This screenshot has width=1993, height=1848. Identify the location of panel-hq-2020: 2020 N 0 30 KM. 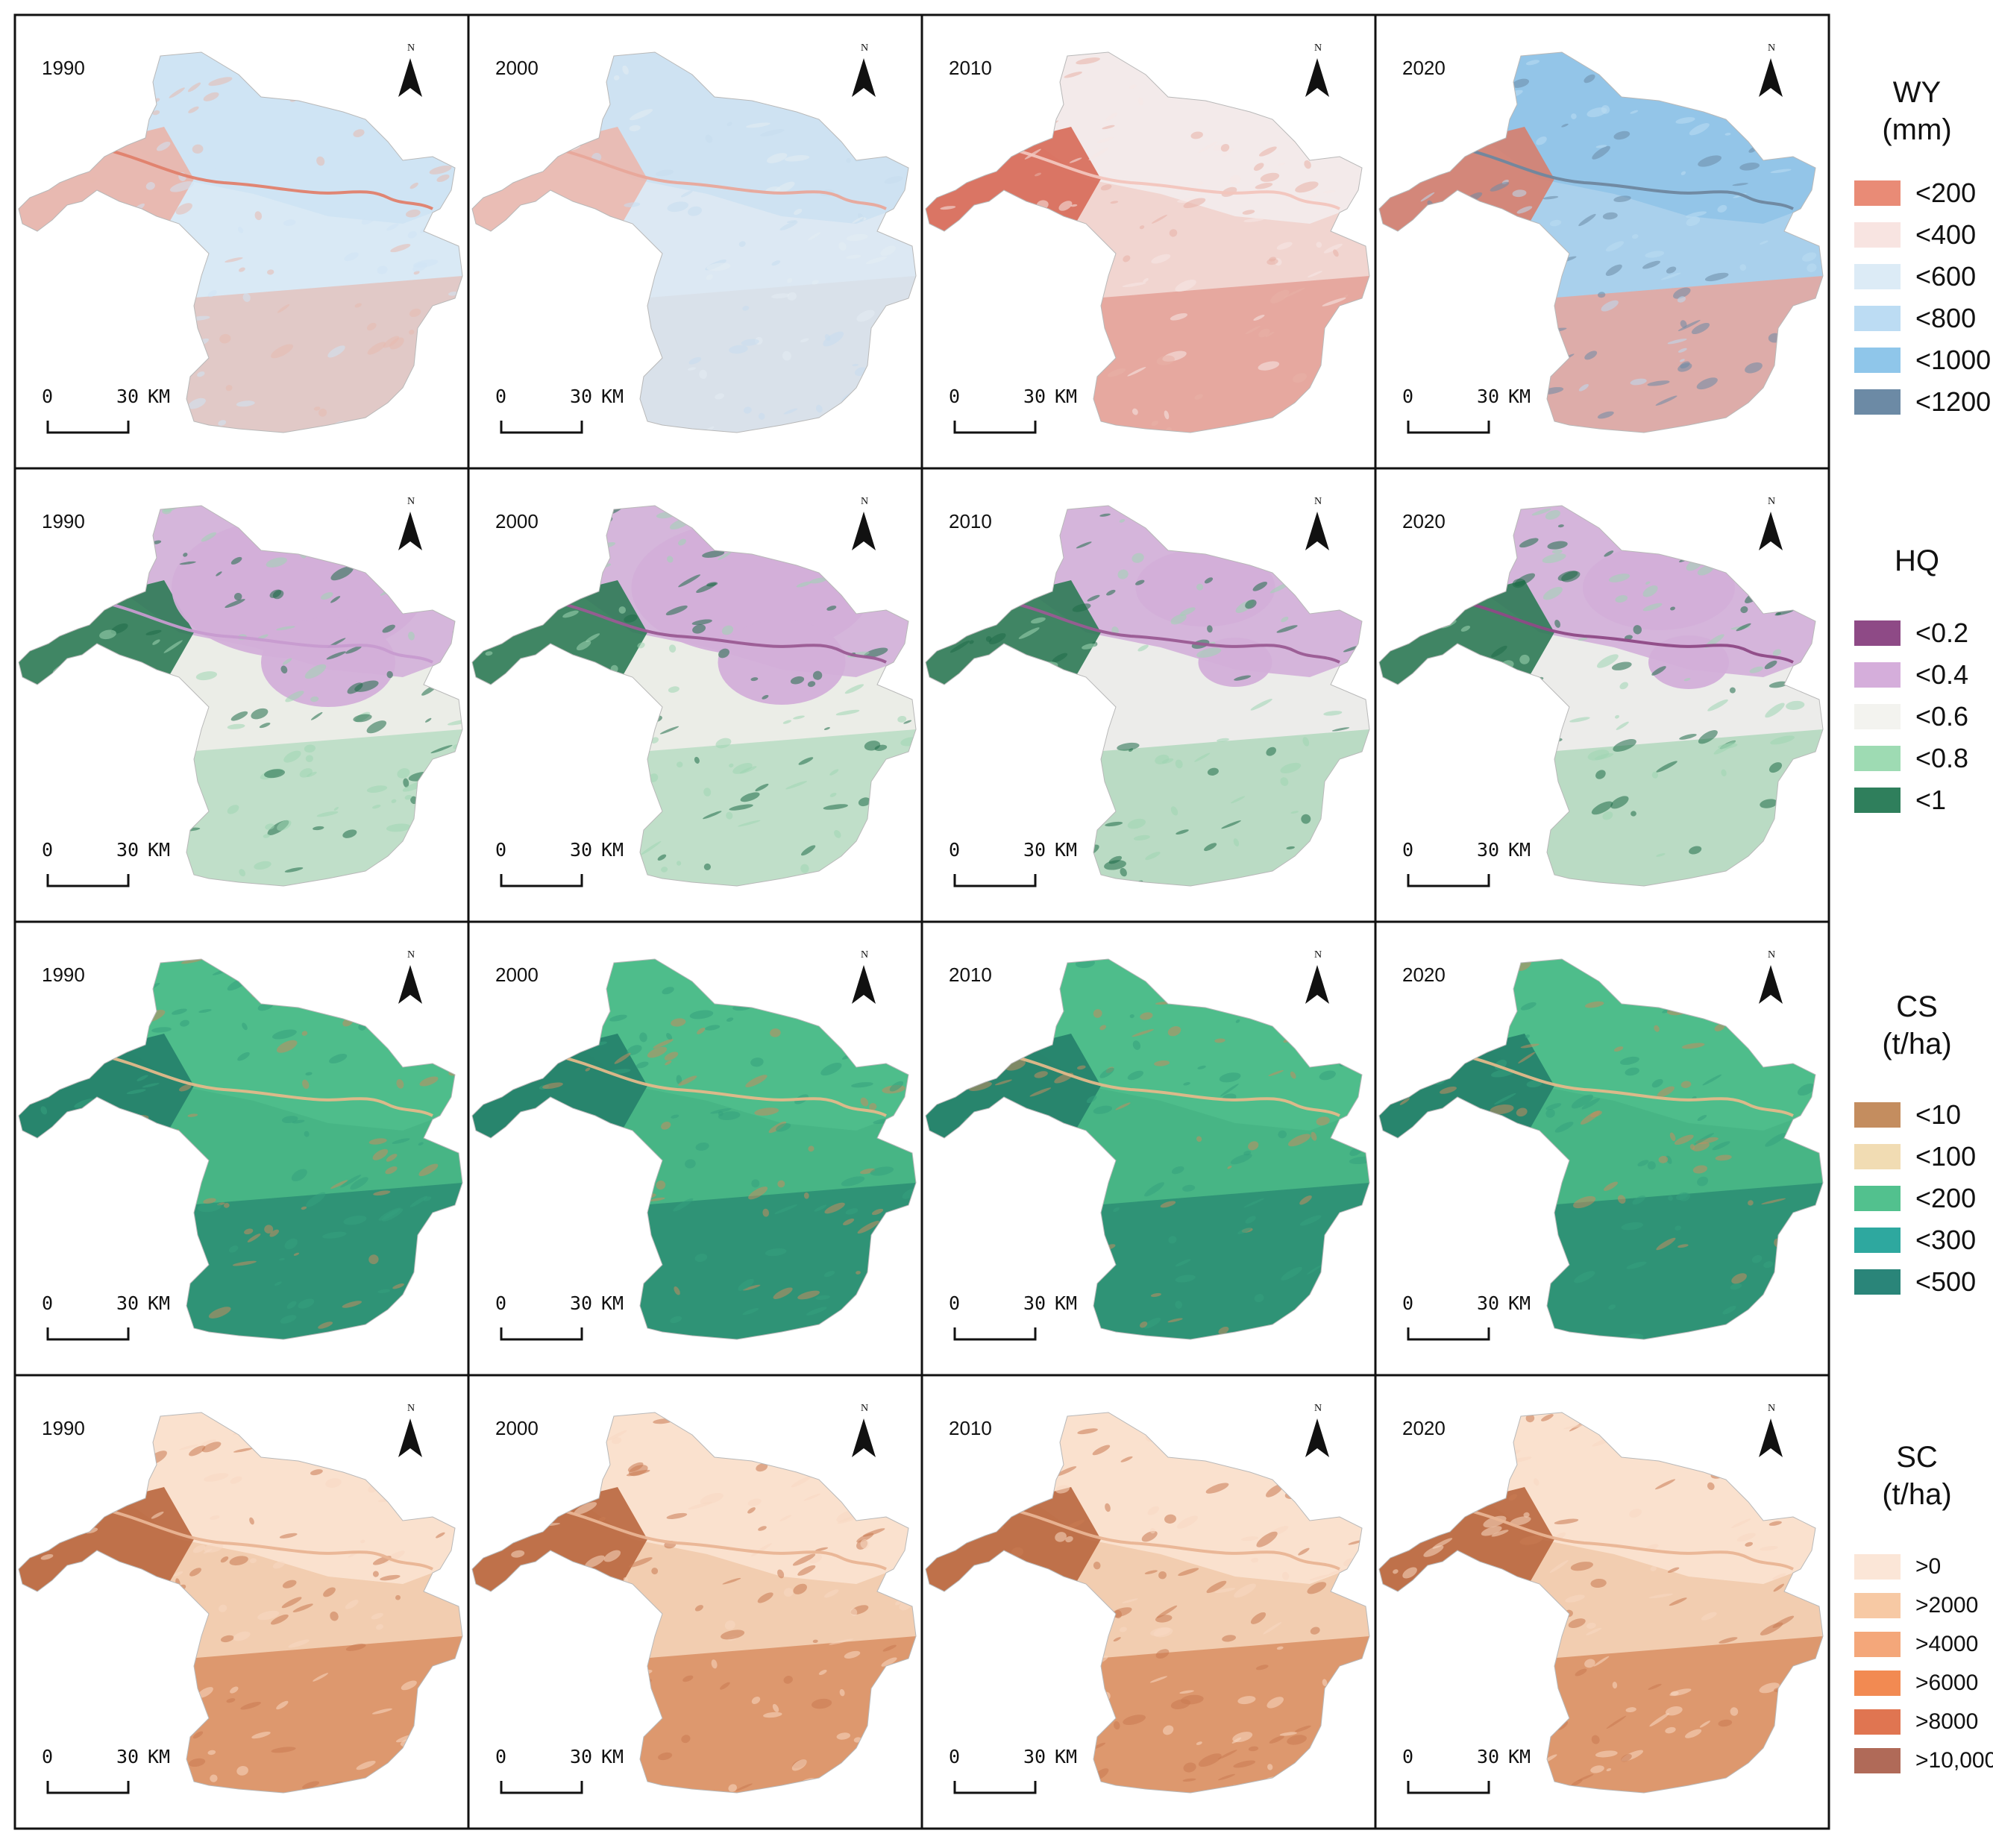
(1602, 695).